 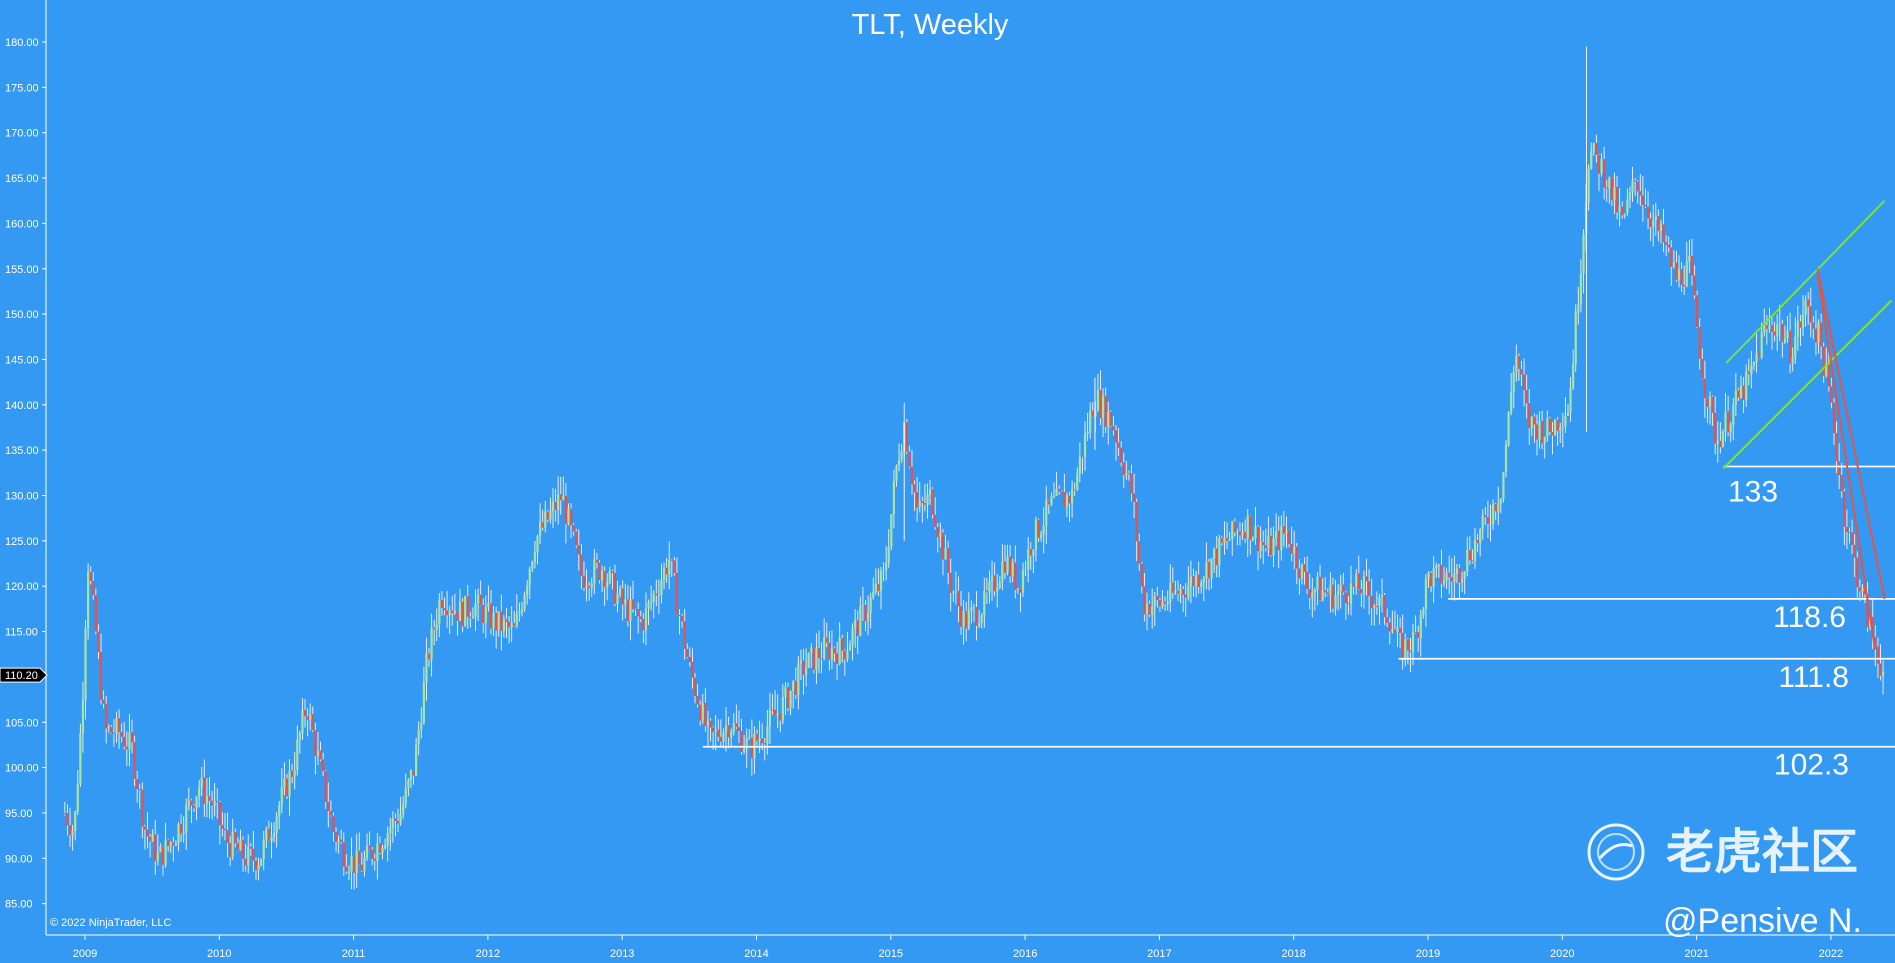 What do you see at coordinates (1762, 921) in the screenshot?
I see `watermark-handle: @Pensive N.` at bounding box center [1762, 921].